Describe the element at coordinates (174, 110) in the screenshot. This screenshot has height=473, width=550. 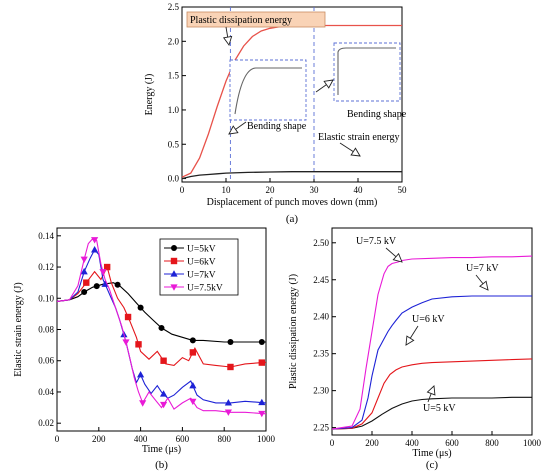
I see `y-tick-label: 1.0` at that location.